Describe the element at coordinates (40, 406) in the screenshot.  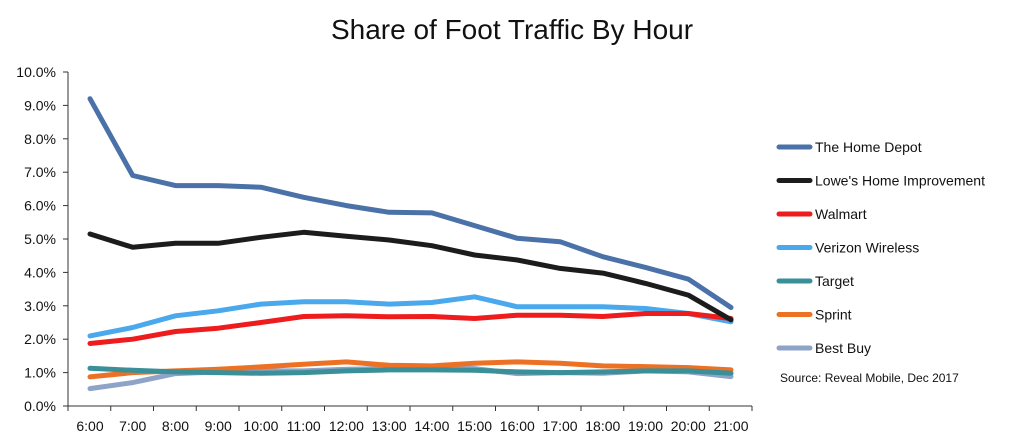
I see `y-tick-label: 0.0%` at that location.